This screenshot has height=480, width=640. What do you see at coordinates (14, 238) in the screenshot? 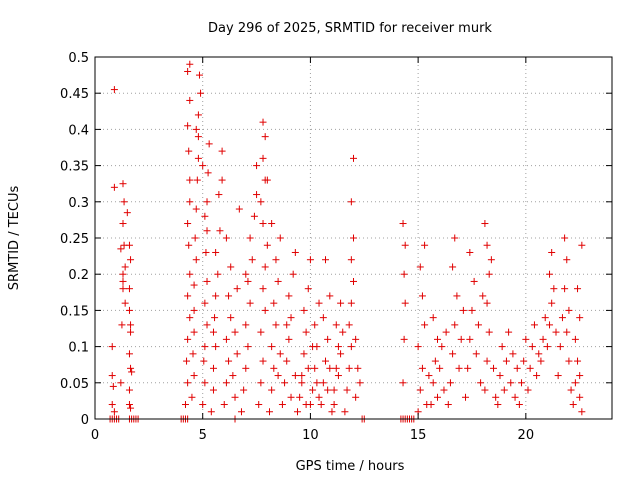
I see `y-axis-title: SRMTID / TECUs` at bounding box center [14, 238].